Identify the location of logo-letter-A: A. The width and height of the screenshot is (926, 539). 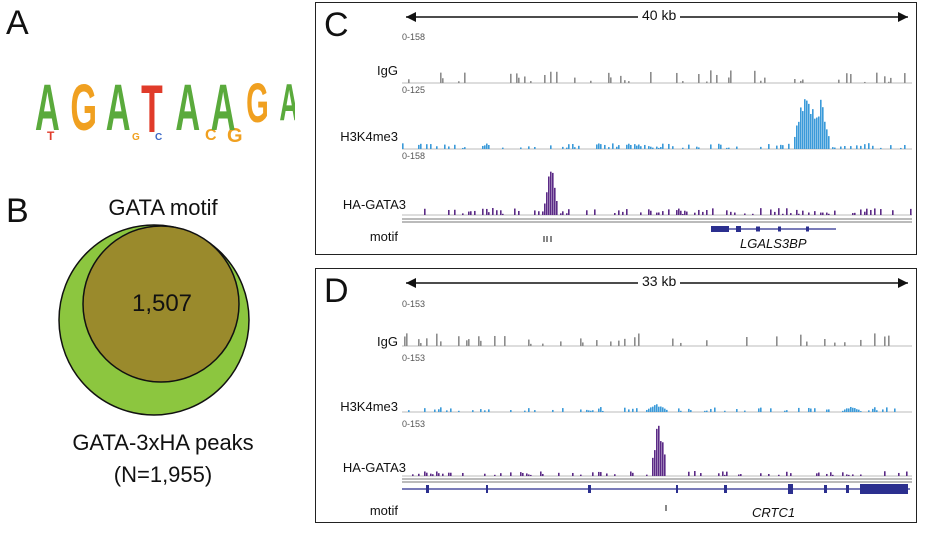
(47, 108).